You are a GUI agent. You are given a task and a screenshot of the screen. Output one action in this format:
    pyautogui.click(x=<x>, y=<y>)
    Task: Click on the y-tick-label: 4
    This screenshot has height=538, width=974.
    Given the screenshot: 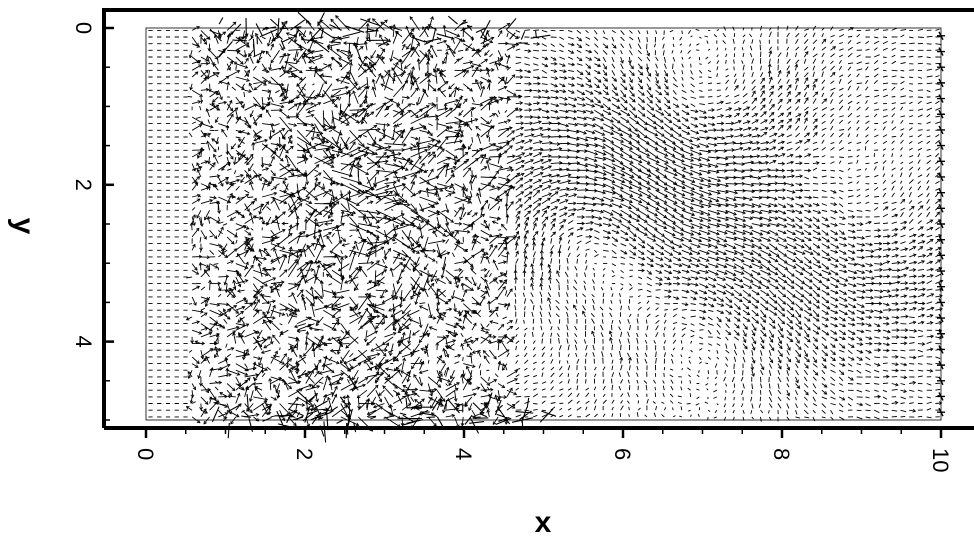 What is the action you would take?
    pyautogui.click(x=83, y=341)
    